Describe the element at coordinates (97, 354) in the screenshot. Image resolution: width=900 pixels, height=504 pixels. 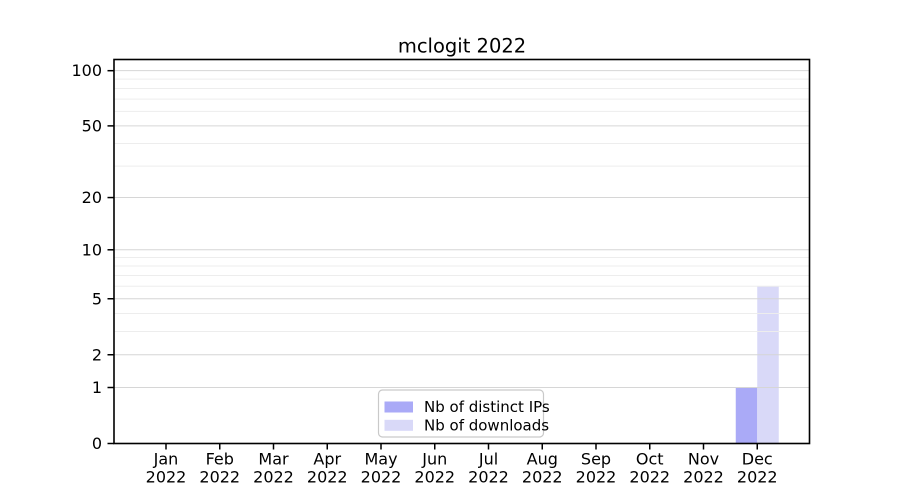
I see `y-tick-label-2: 2` at that location.